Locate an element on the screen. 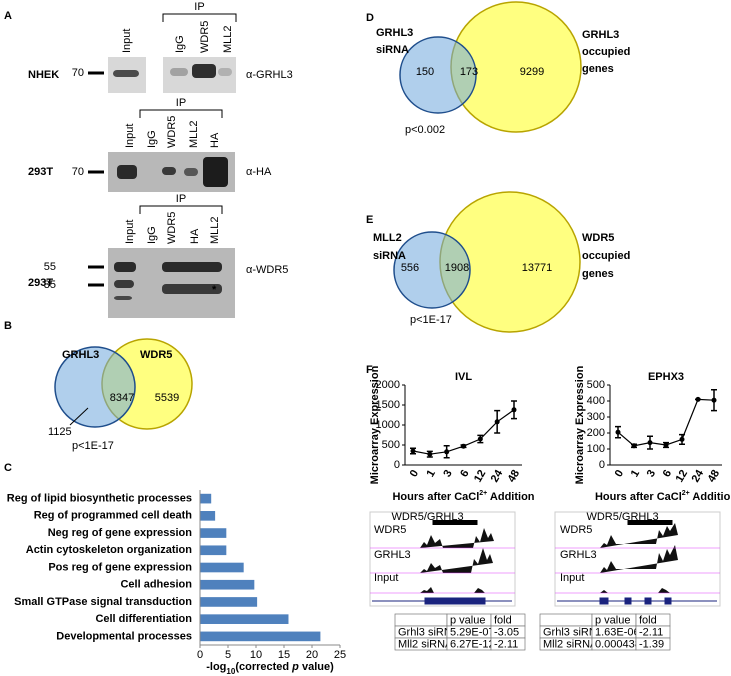 The width and height of the screenshot is (731, 676). venn-label: WDR5 is located at coordinates (156, 355).